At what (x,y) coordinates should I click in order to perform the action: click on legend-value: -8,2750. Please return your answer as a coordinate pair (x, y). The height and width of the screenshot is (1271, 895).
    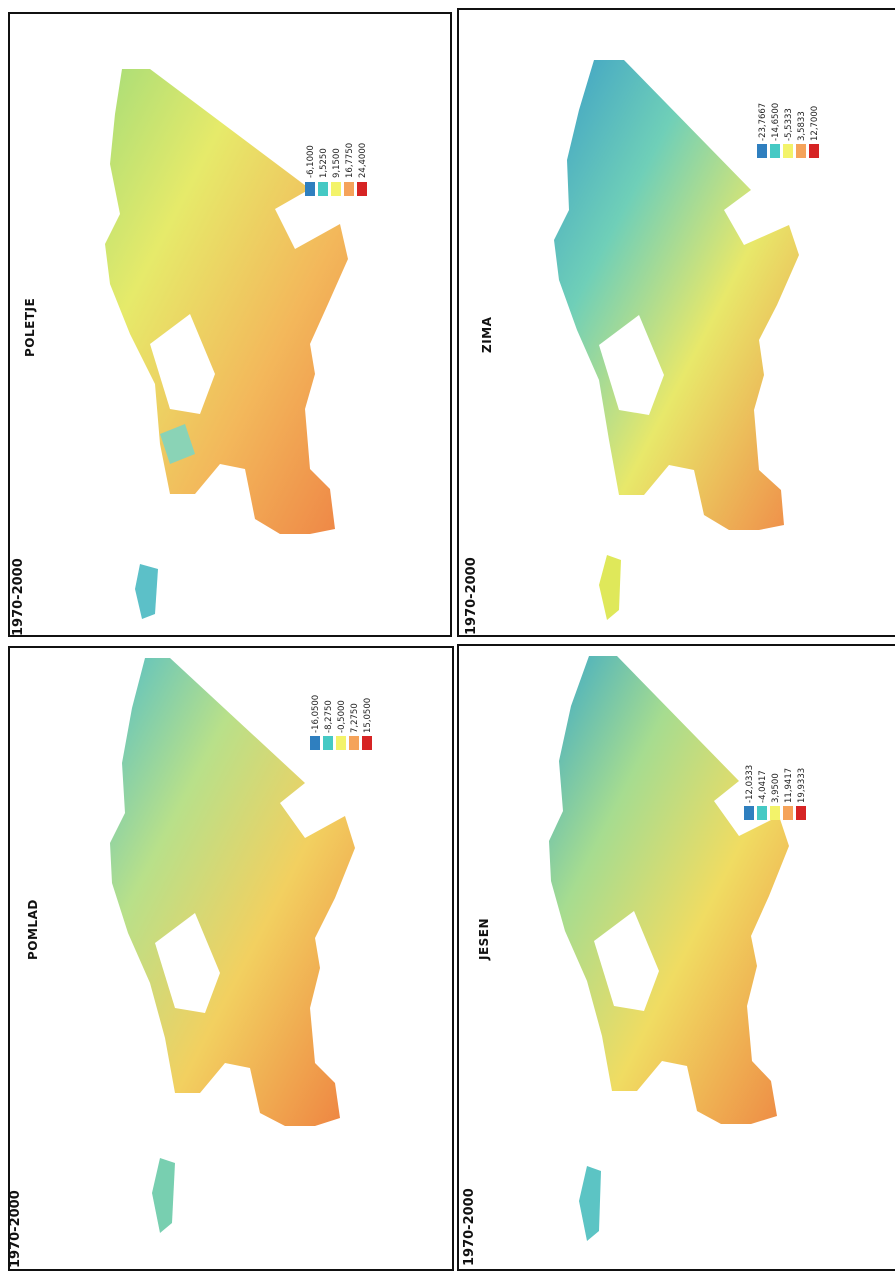
    Looking at the image, I should click on (329, 716).